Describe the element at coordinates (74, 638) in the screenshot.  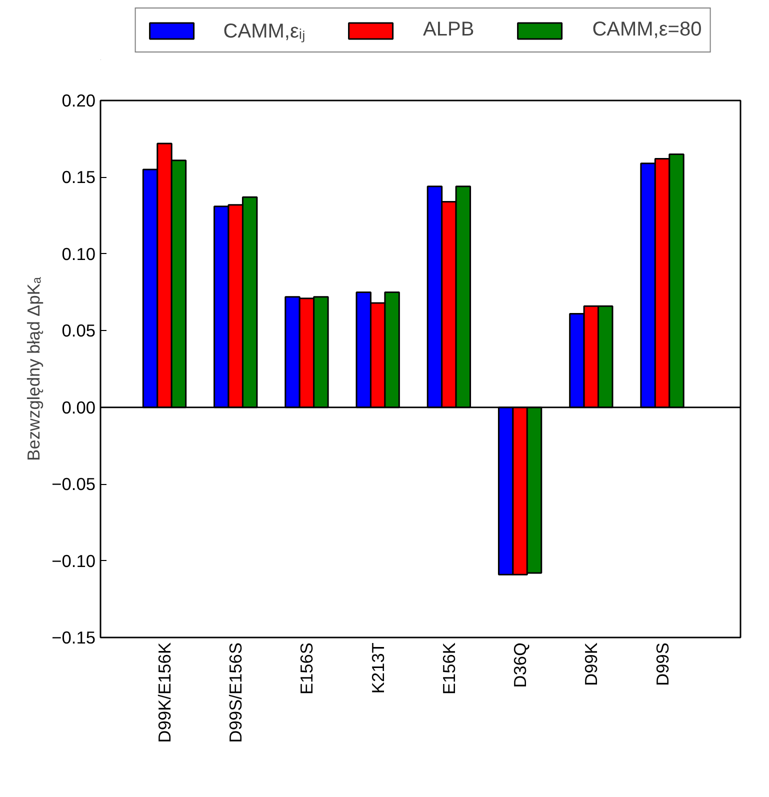
I see `y-tick-label: −0.15` at that location.